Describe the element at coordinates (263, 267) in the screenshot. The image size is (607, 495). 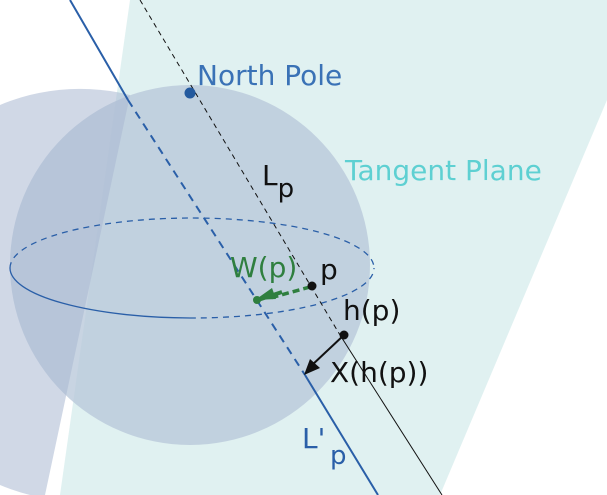
I see `wp-label: W(p)` at that location.